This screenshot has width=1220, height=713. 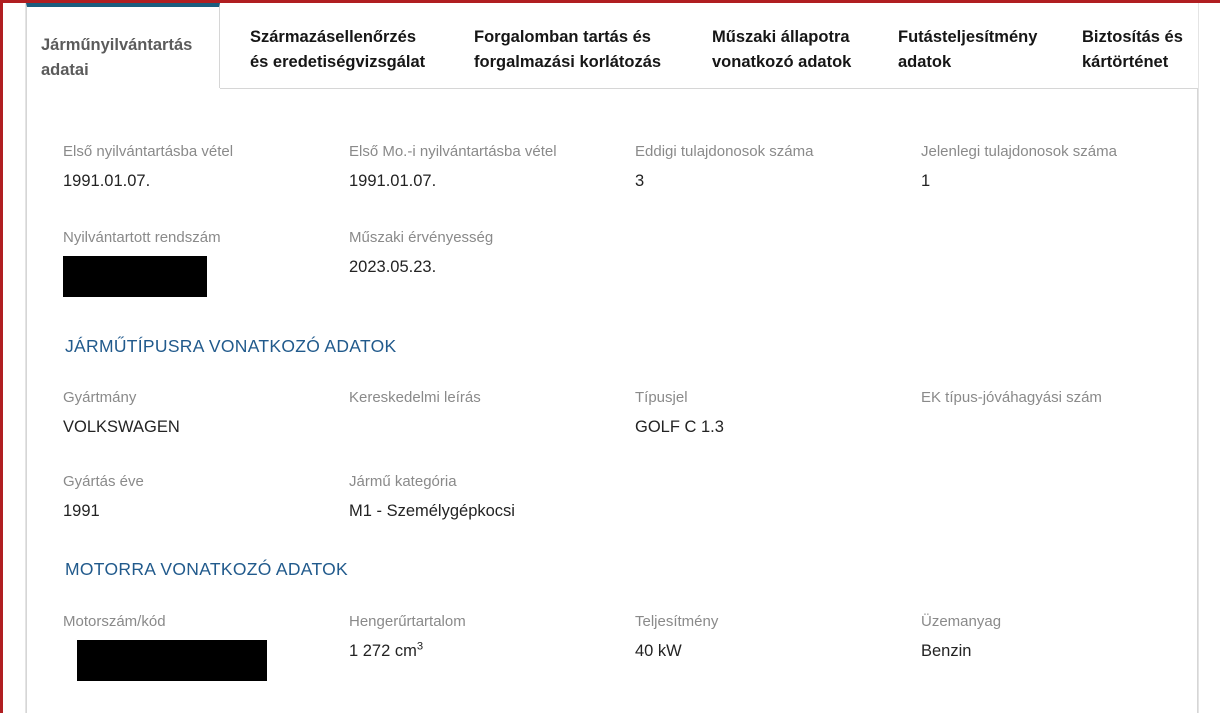 I want to click on field-label: EK típus-jóváhagyási szám, so click(x=1011, y=397).